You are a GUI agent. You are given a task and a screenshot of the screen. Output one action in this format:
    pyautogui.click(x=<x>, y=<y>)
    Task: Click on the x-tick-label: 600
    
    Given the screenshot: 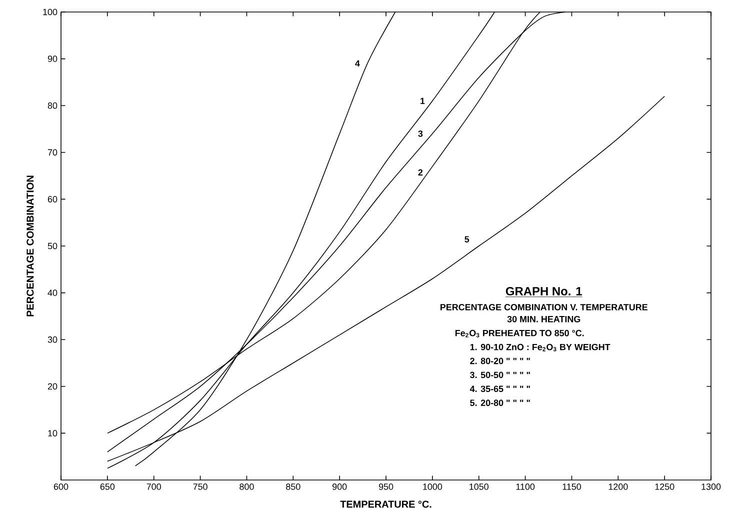 What is the action you would take?
    pyautogui.click(x=61, y=487)
    